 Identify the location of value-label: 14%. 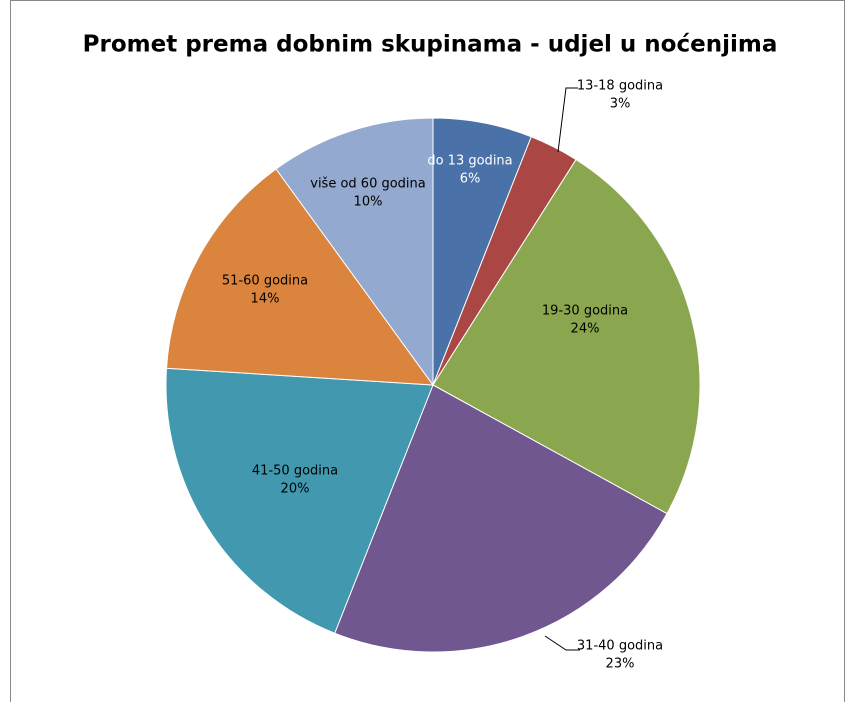
(265, 299).